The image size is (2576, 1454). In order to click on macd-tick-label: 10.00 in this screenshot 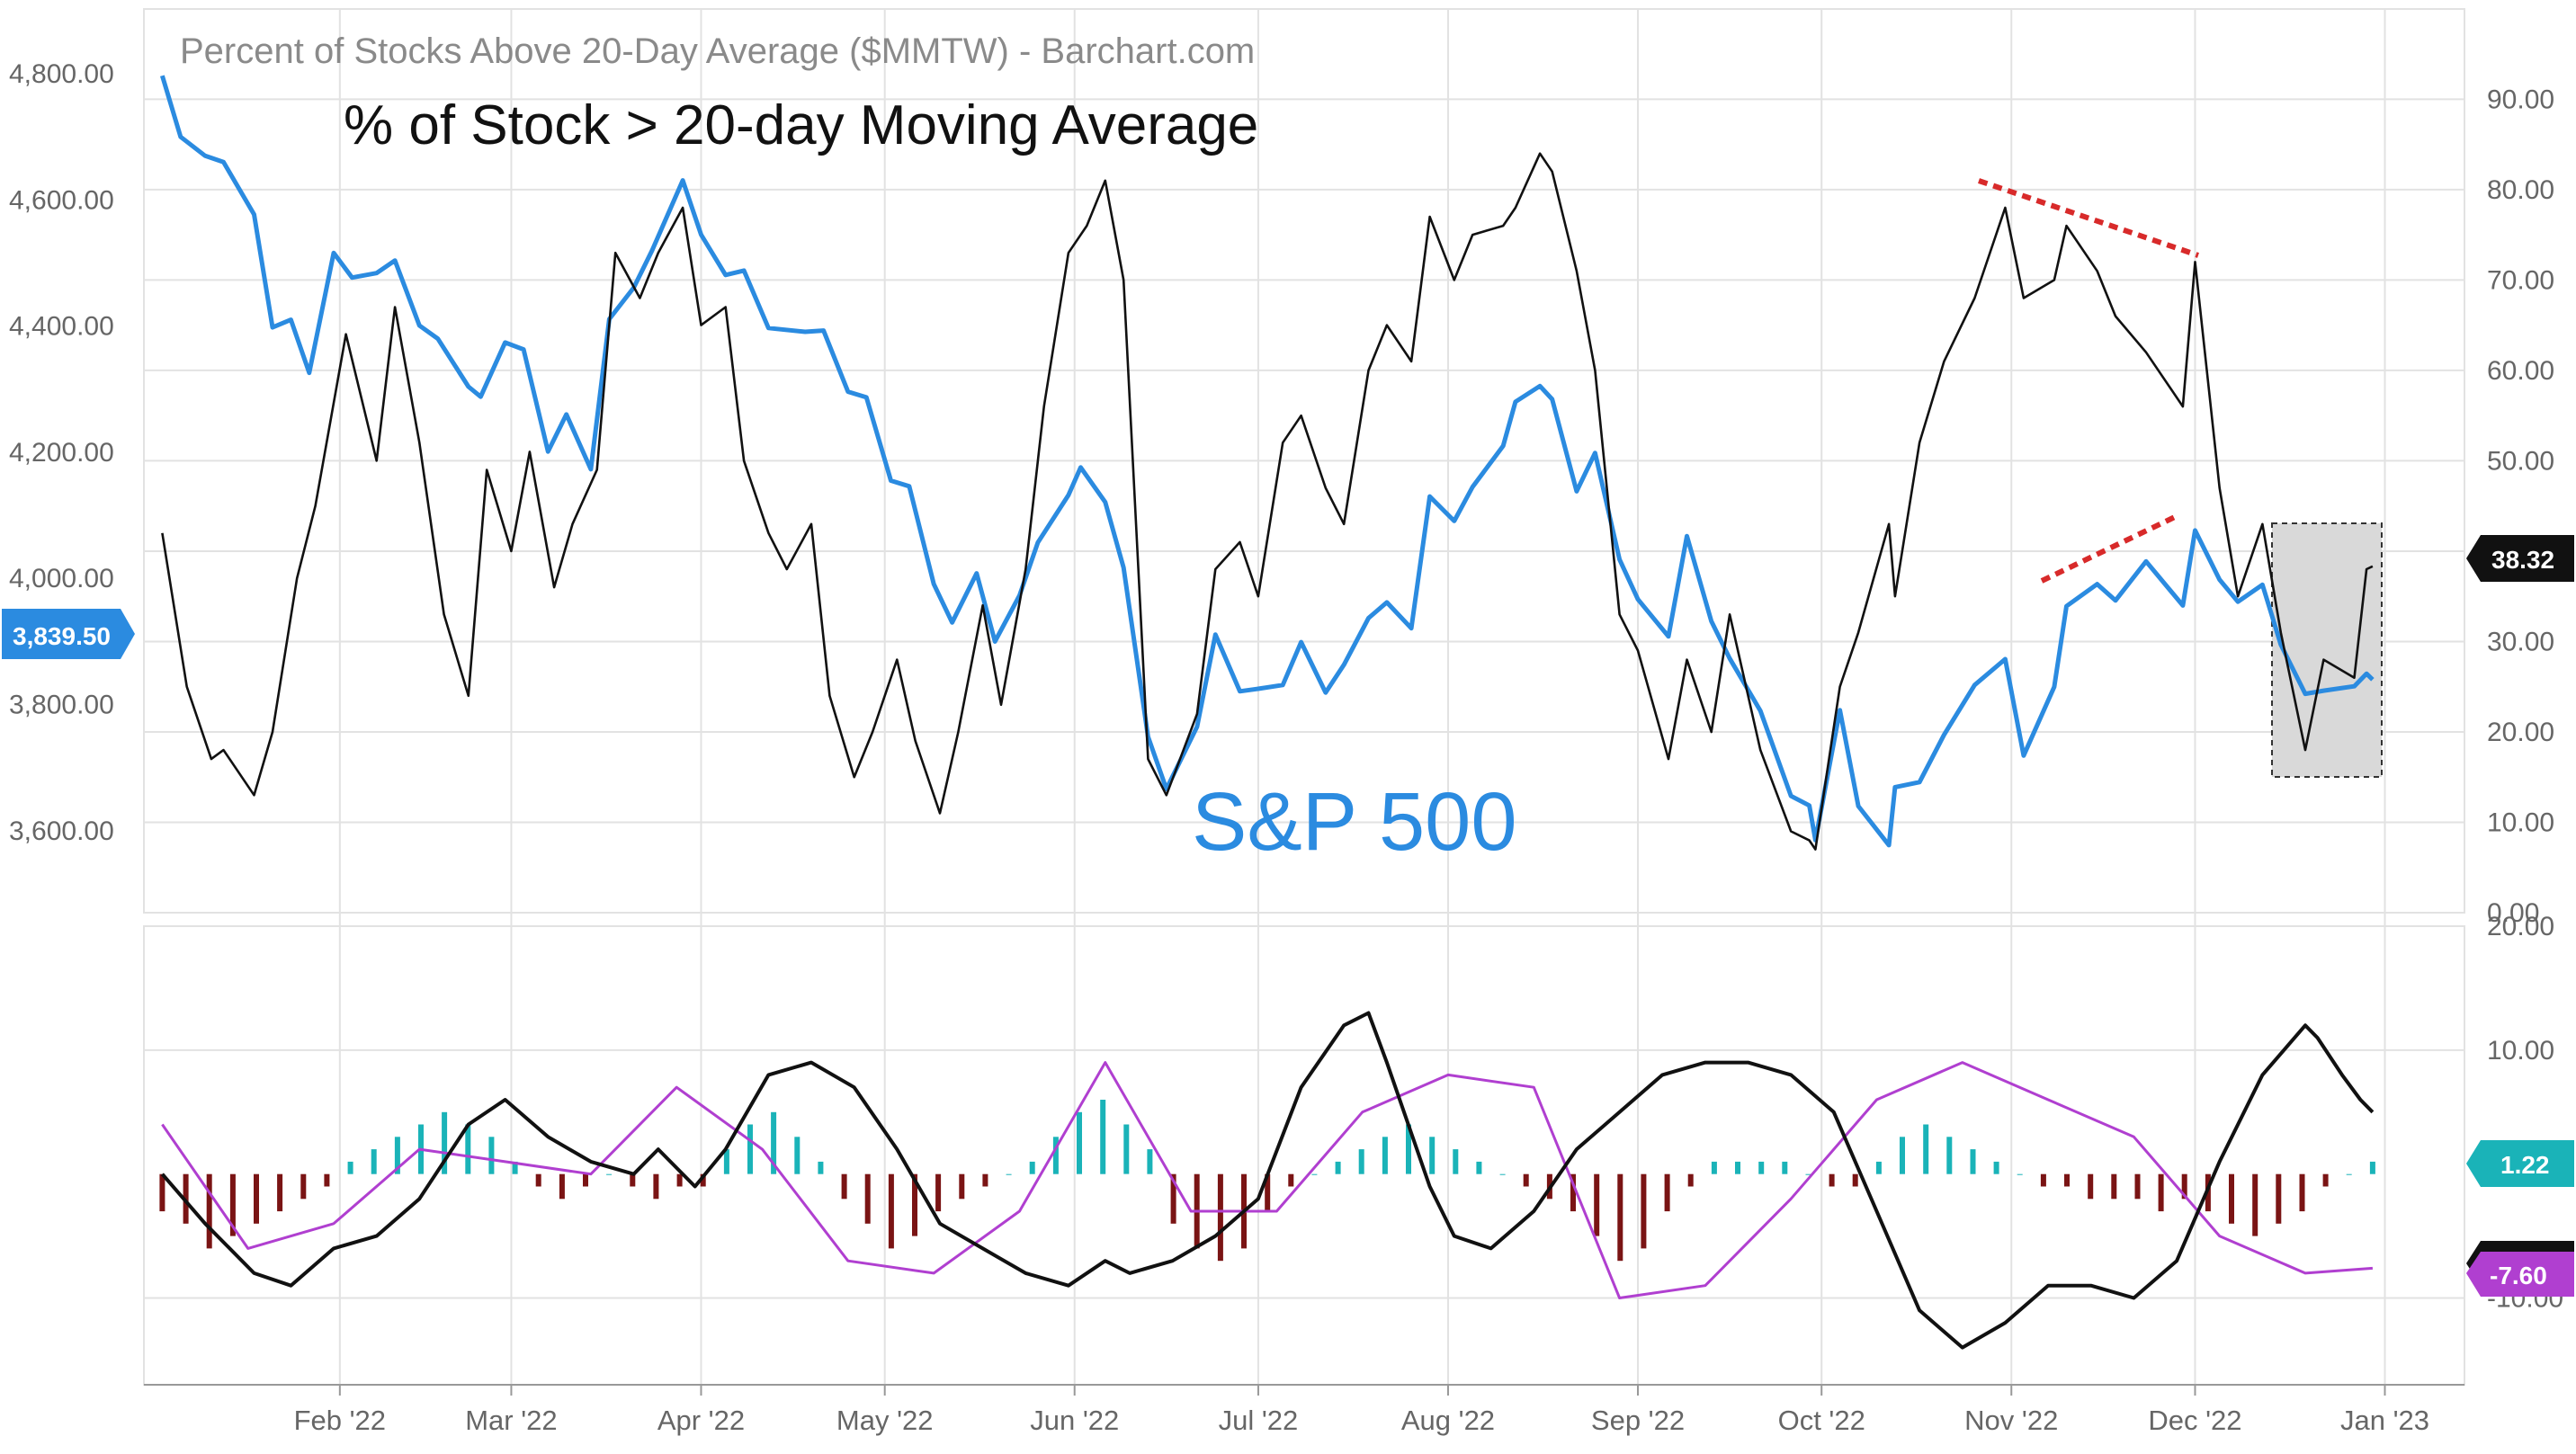, I will do `click(2520, 1051)`.